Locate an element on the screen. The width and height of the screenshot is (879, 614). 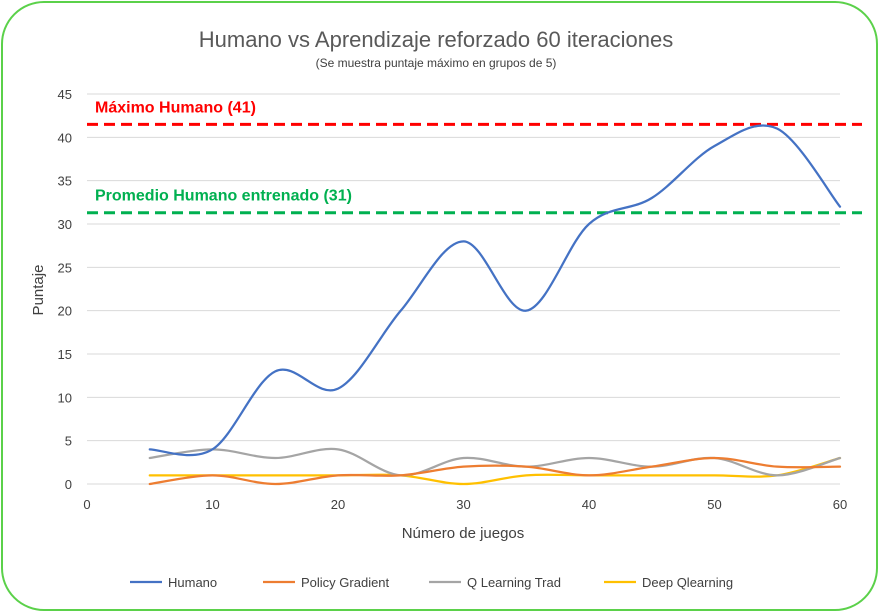
y-tick-label: 40 is located at coordinates (65, 137).